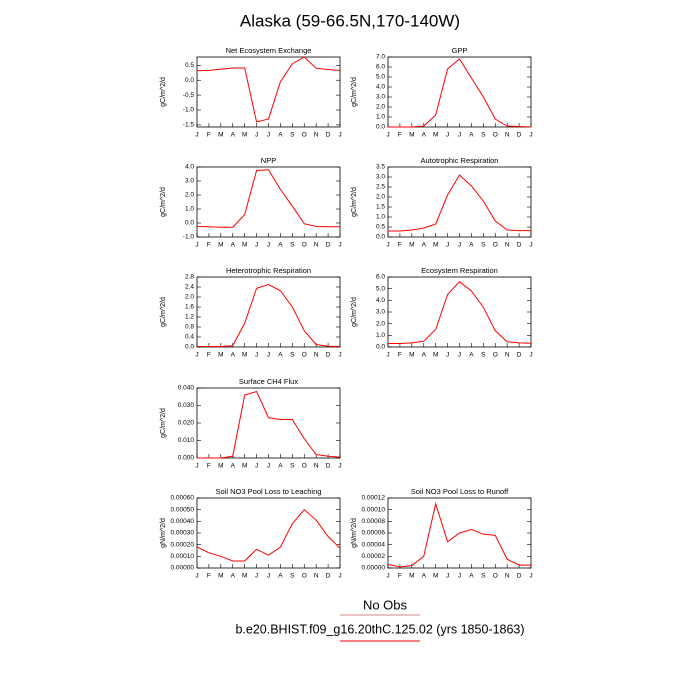  What do you see at coordinates (186, 388) in the screenshot?
I see `y-tick-label: 0.040` at bounding box center [186, 388].